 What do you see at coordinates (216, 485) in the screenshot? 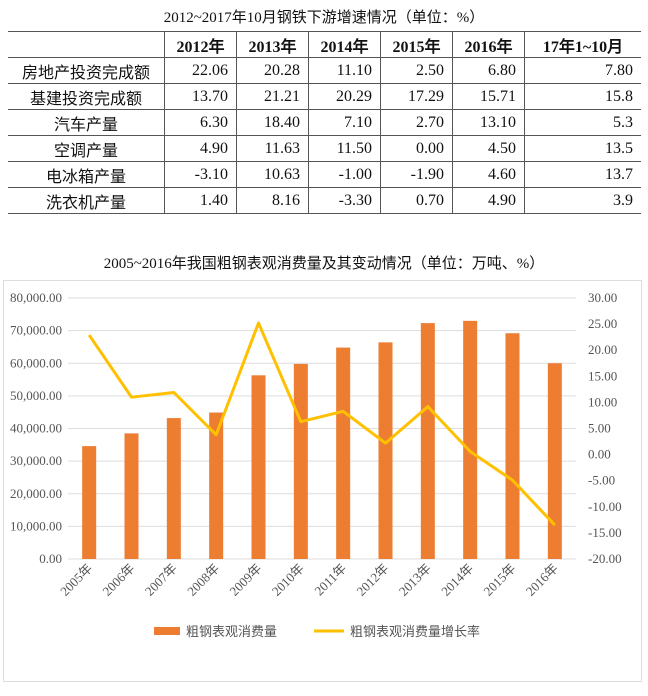
I see `bar-2008年` at bounding box center [216, 485].